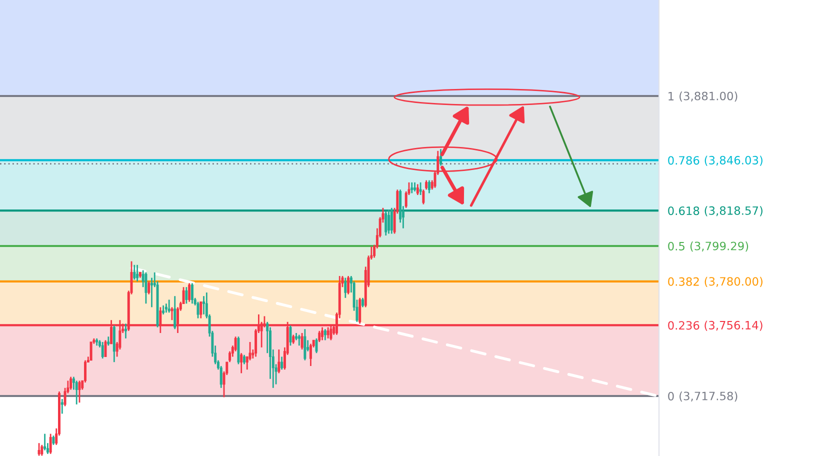  I want to click on y-tick-label: 0.382, so click(683, 281).